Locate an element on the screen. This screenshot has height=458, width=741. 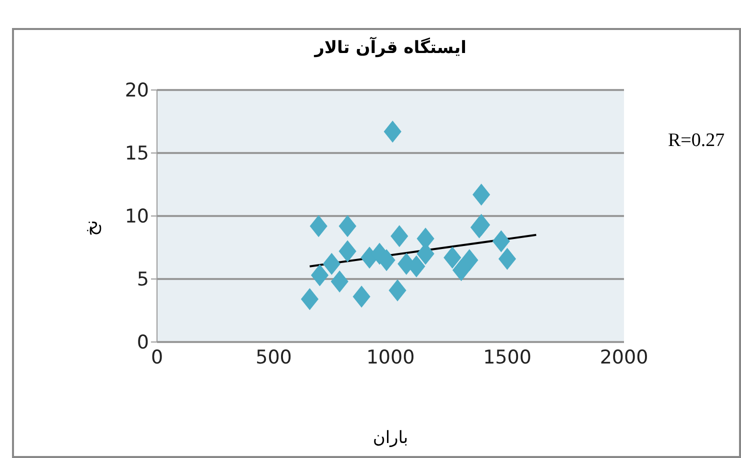
chart-title: ایستگاه قرآن تالار is located at coordinates (390, 48).